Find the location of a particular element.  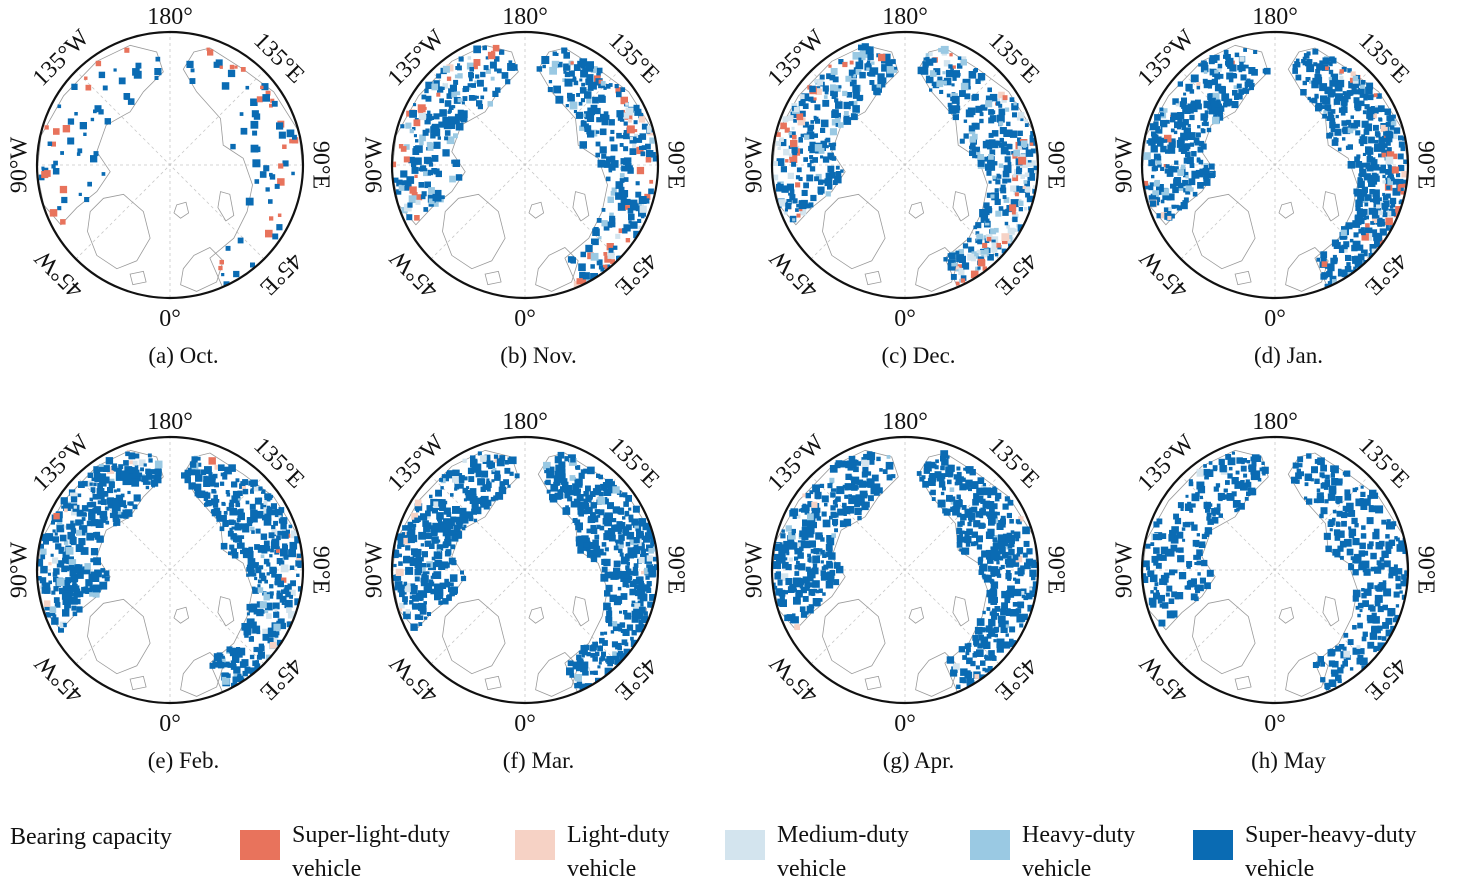

map-boundary-circle is located at coordinates (905, 165).